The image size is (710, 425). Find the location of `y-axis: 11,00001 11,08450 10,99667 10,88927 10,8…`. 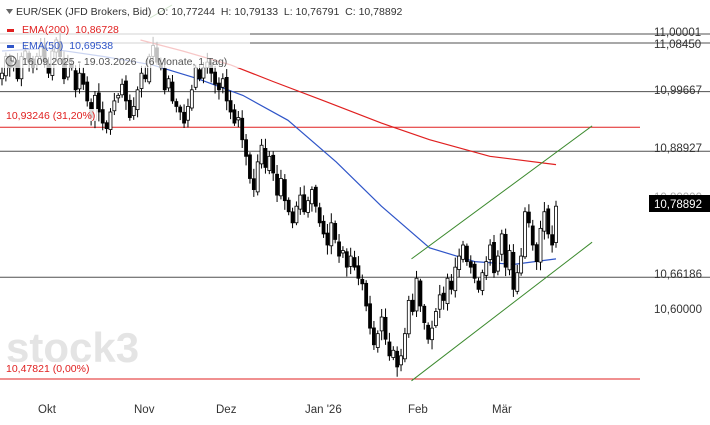

y-axis: 11,00001 11,08450 10,99667 10,88927 10,8… is located at coordinates (679, 171).